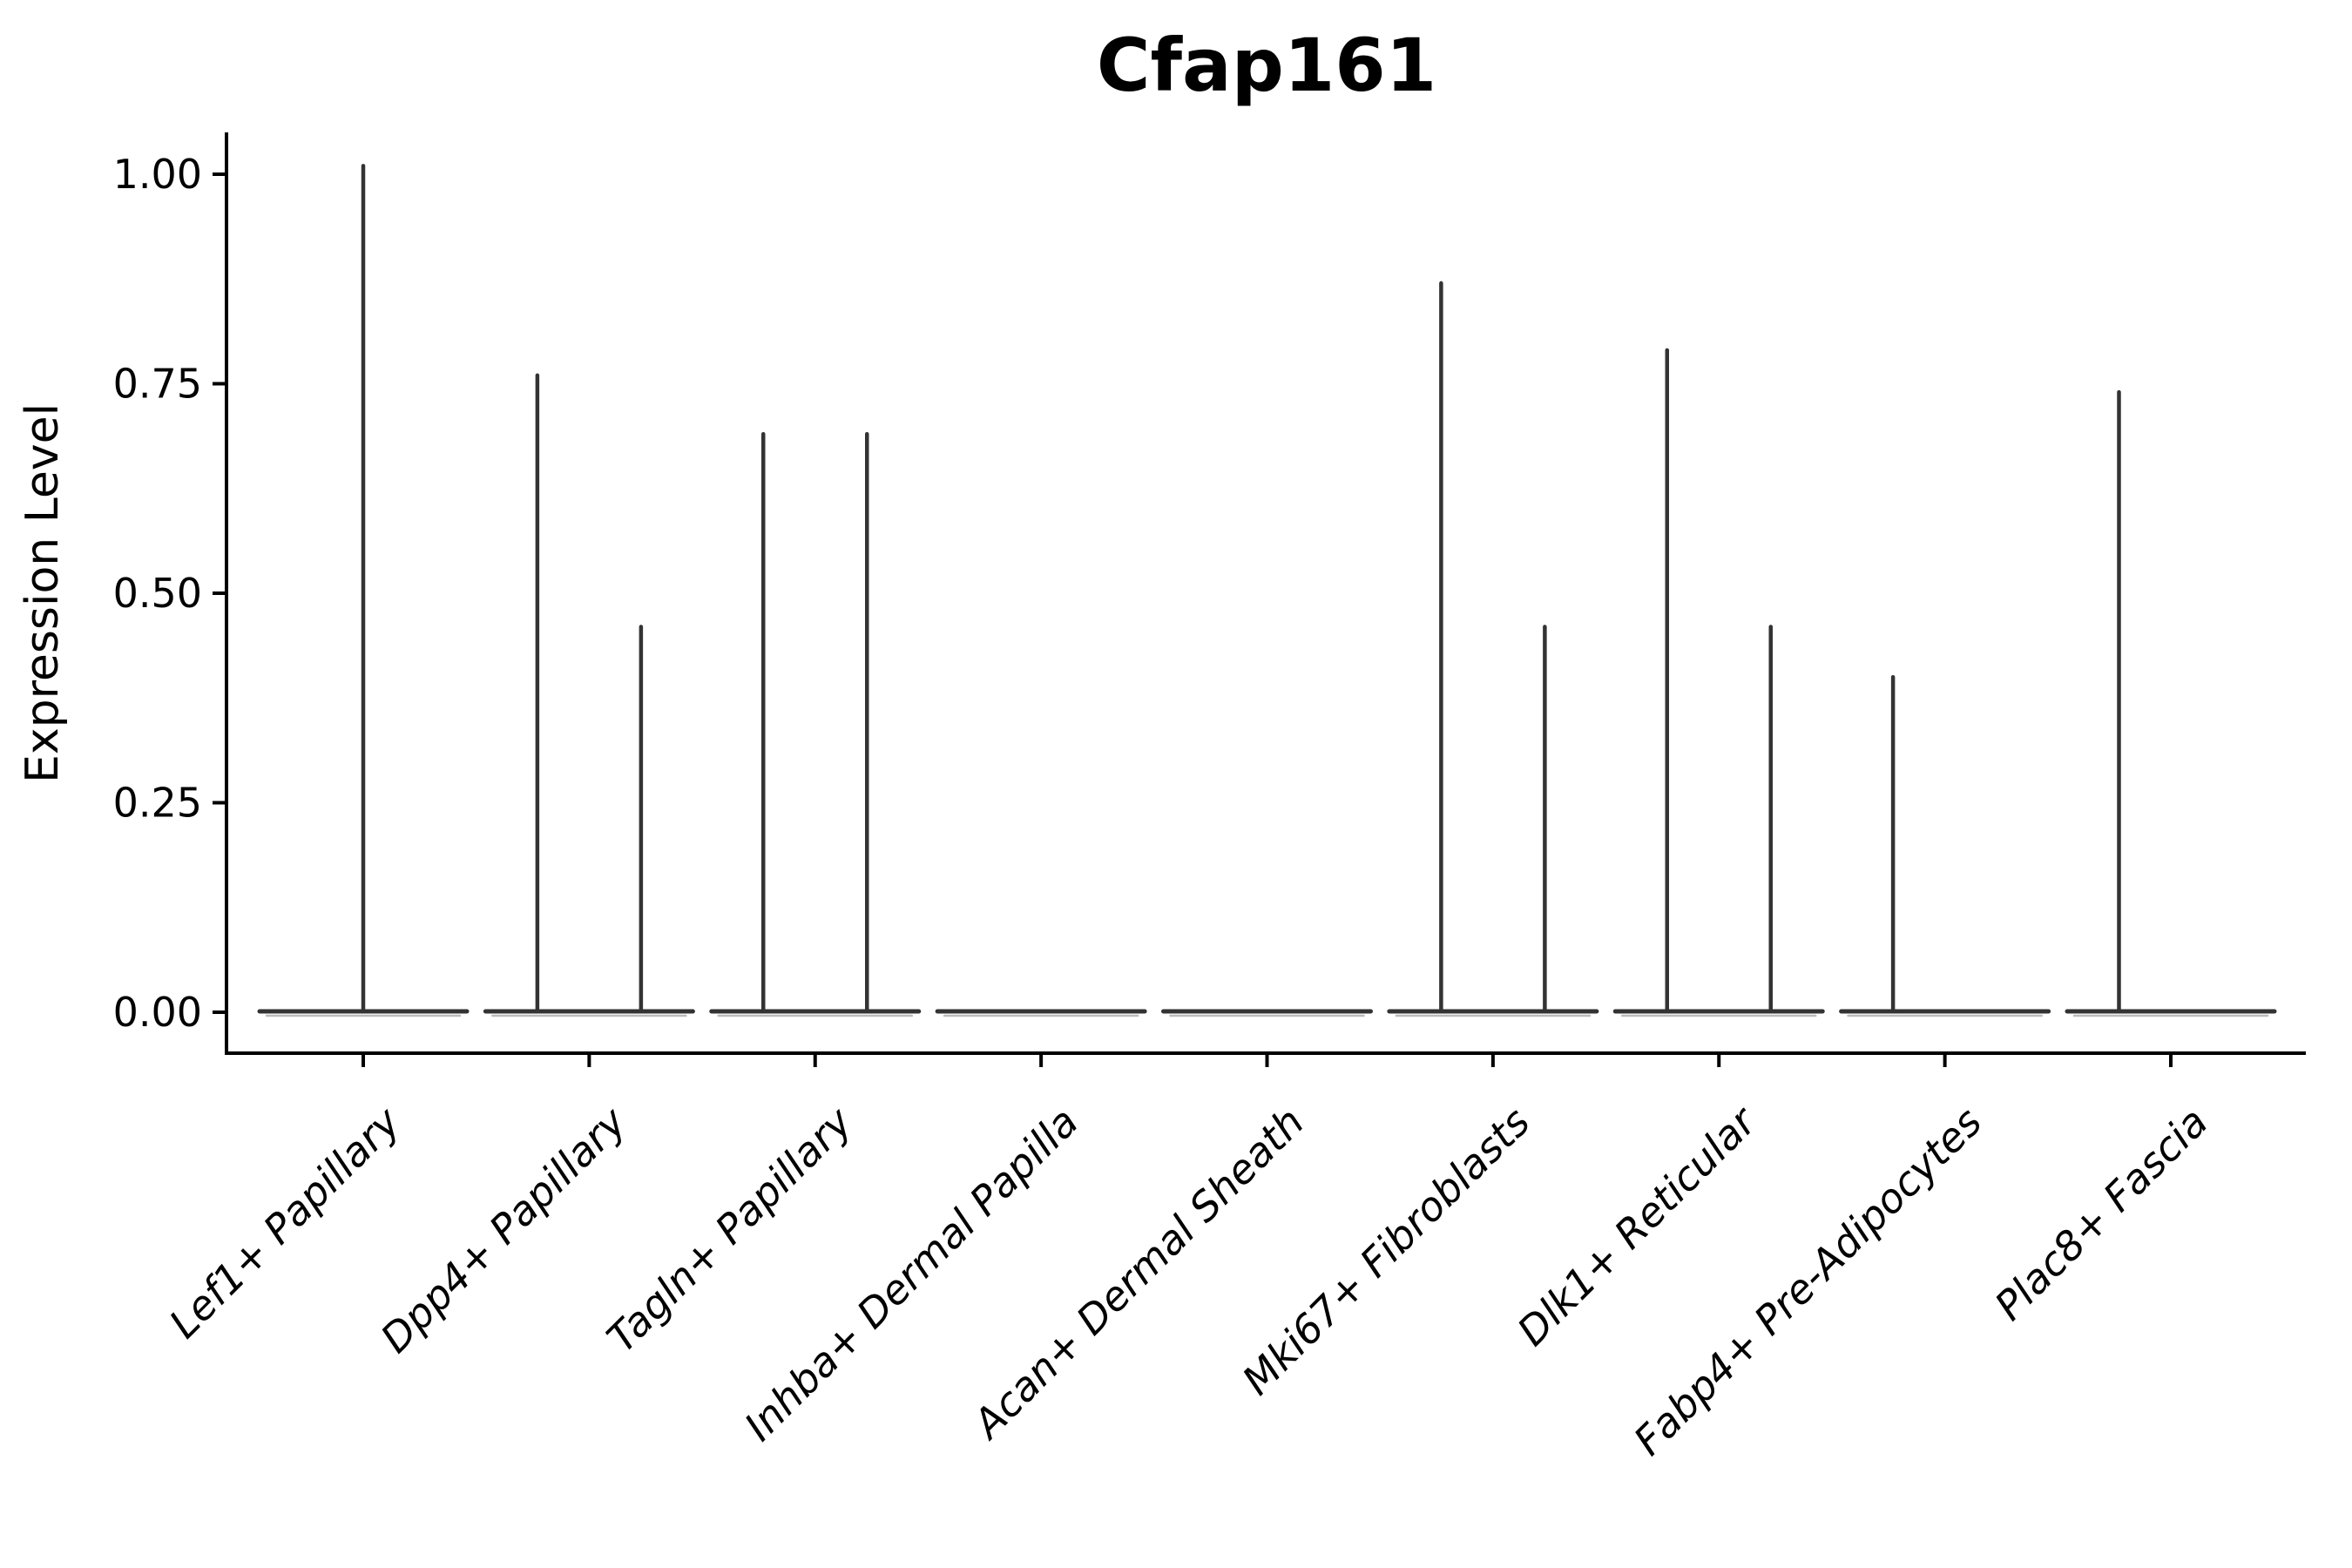 The image size is (2352, 1568). What do you see at coordinates (284, 1222) in the screenshot?
I see `x-tick-label: Lef1+ Papillary` at bounding box center [284, 1222].